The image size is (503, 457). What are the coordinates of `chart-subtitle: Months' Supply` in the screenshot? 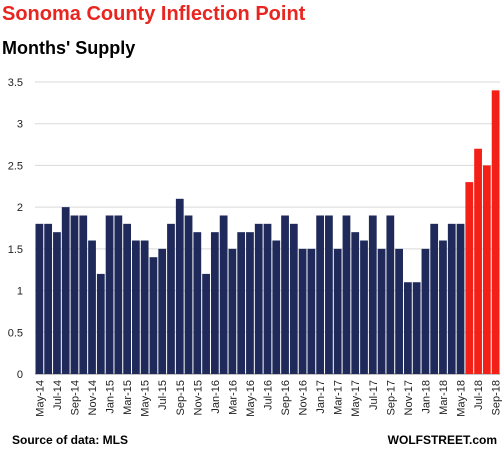 It's located at (69, 48).